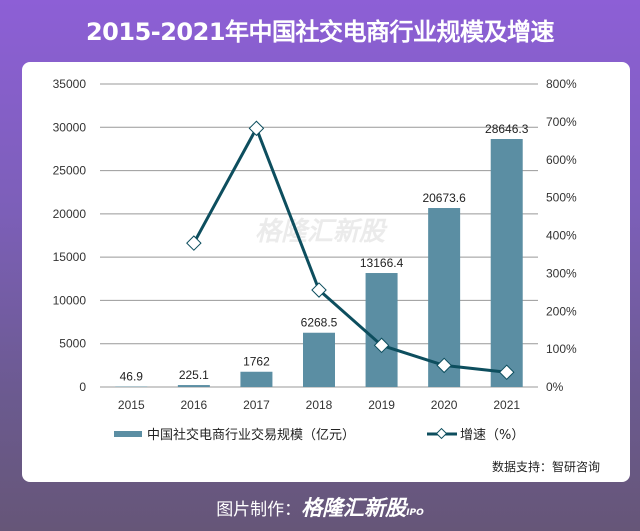 This screenshot has width=640, height=531. Describe the element at coordinates (70, 214) in the screenshot. I see `left-tick-label: 20000` at that location.